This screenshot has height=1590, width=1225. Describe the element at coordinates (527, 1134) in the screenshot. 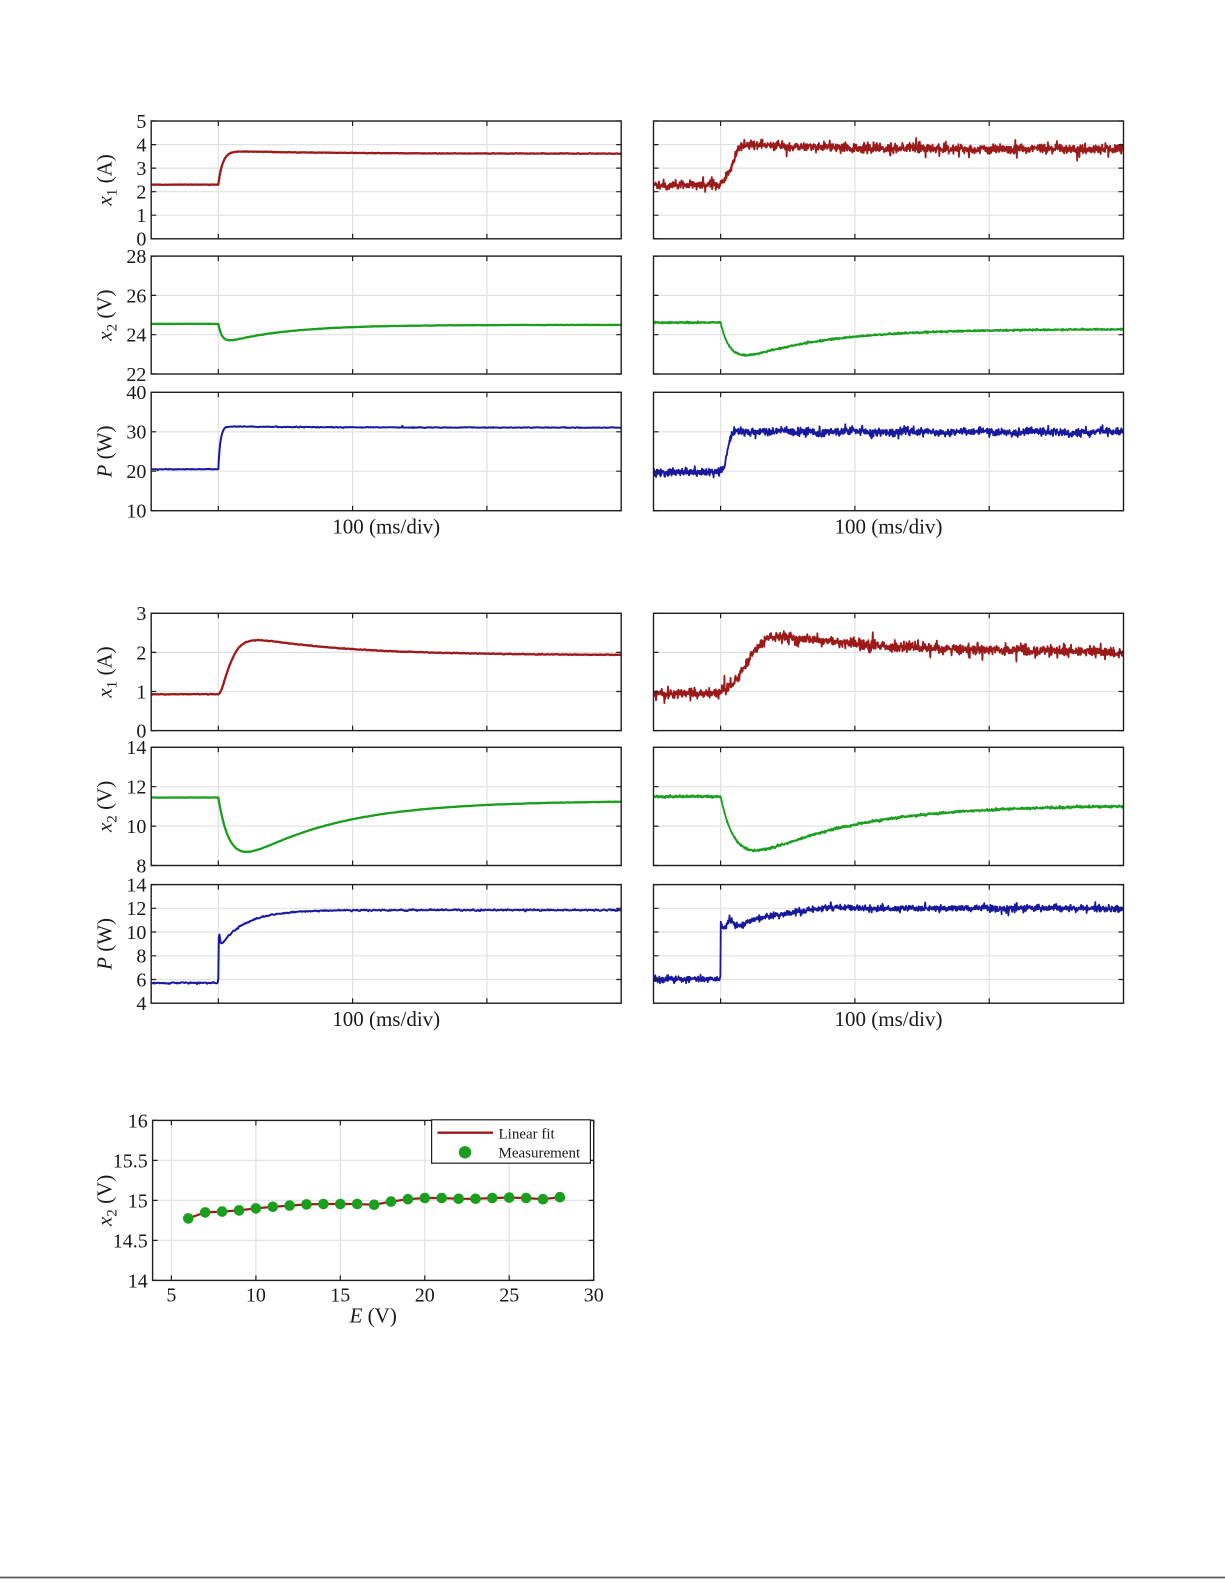

I see `svg-text: Linear fit` at that location.